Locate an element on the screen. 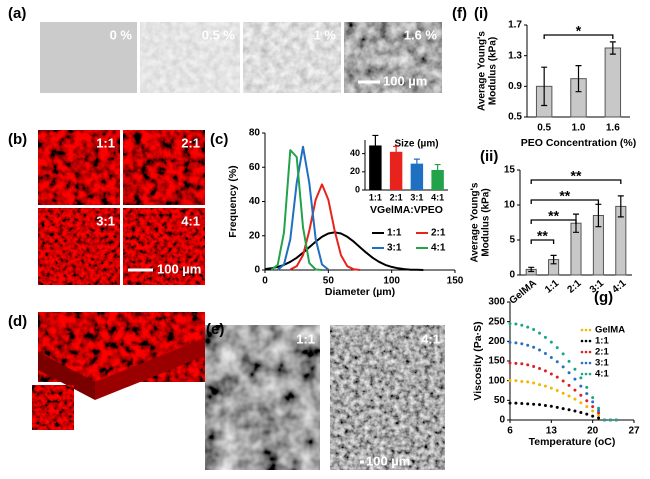  x-axis-label: Diameter (µm) is located at coordinates (360, 292).